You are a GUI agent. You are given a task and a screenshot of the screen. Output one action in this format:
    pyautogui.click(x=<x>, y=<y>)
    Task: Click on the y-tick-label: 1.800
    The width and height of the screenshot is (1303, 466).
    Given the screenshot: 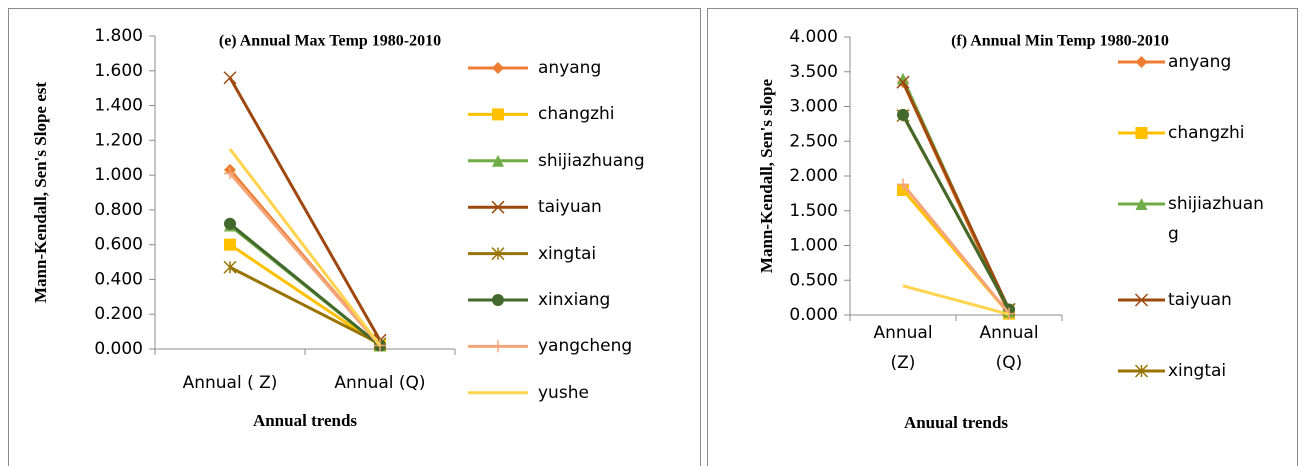 What is the action you would take?
    pyautogui.click(x=118, y=36)
    